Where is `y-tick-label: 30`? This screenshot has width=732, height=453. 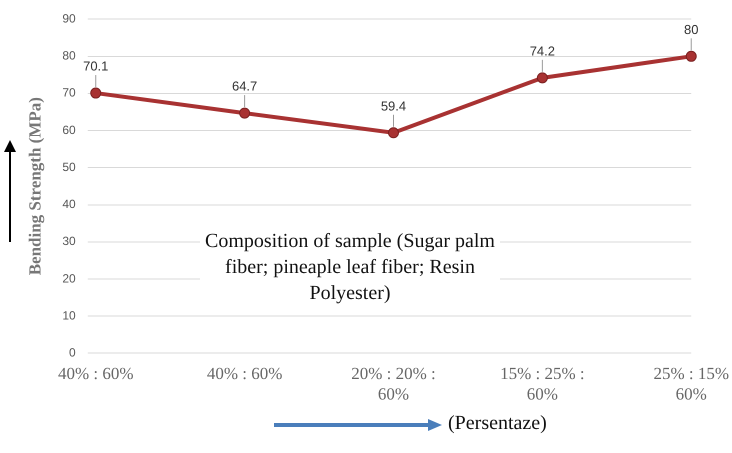 y-tick-label: 30 is located at coordinates (69, 241).